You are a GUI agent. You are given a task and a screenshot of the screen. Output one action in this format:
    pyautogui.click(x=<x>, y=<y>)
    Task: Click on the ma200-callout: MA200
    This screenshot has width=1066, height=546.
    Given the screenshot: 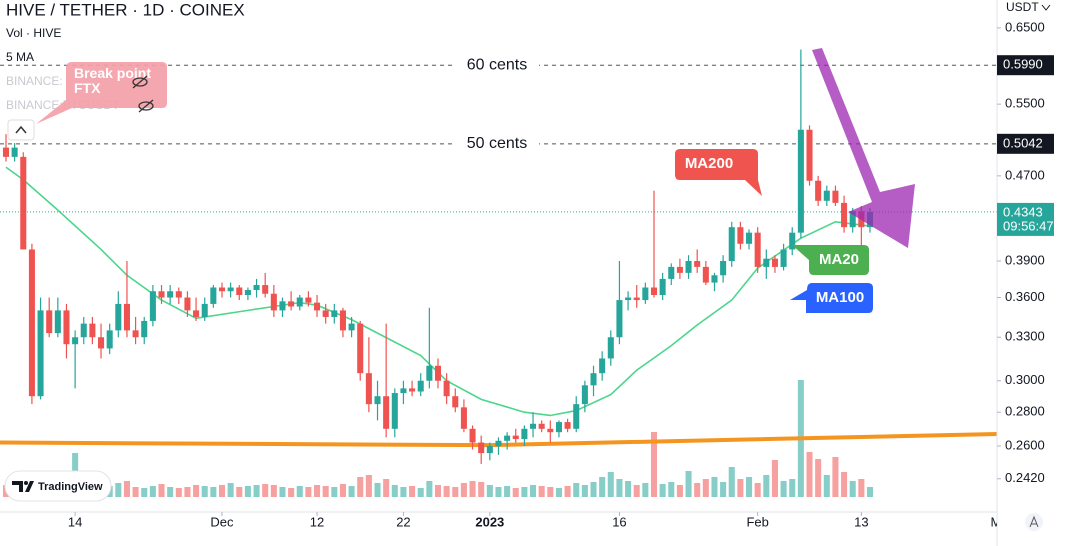 What is the action you would take?
    pyautogui.click(x=718, y=172)
    